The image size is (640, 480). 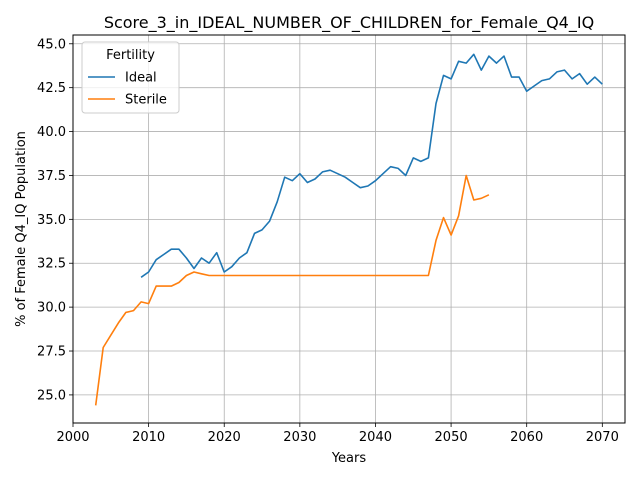 What do you see at coordinates (51, 395) in the screenshot?
I see `y-tick-label: 25.0` at bounding box center [51, 395].